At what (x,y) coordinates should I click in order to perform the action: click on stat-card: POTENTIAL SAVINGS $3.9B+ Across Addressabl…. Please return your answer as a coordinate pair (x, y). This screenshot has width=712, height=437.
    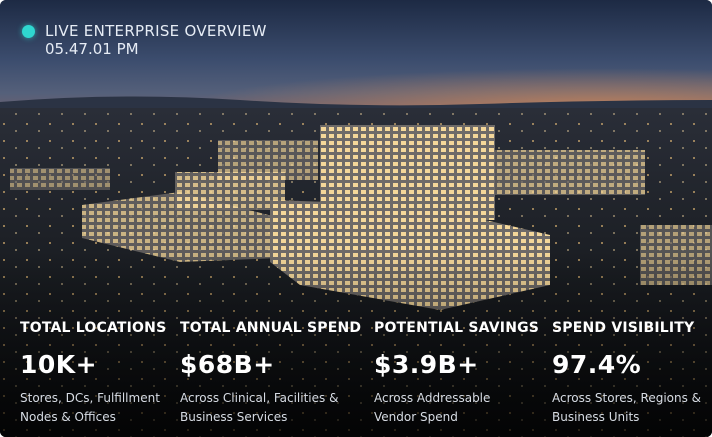
    Looking at the image, I should click on (457, 373).